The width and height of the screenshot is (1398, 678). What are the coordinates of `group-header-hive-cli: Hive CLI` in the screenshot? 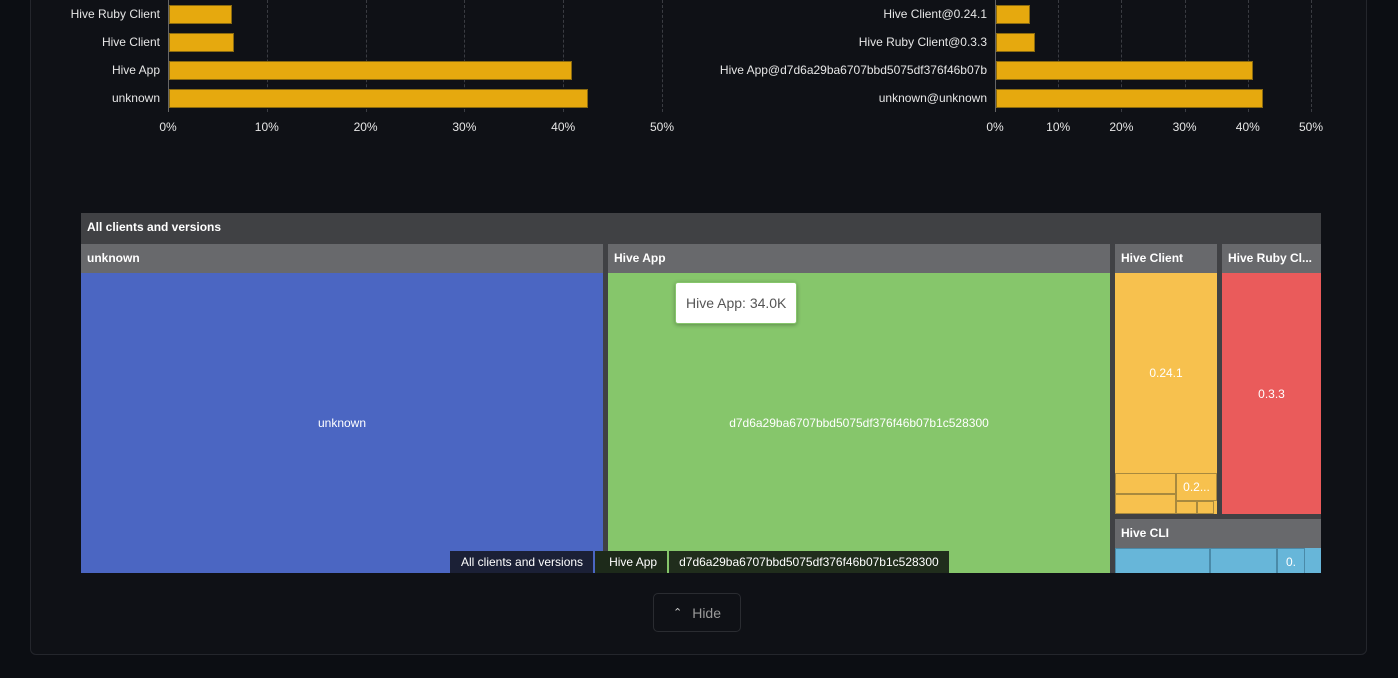 It's located at (1218, 533).